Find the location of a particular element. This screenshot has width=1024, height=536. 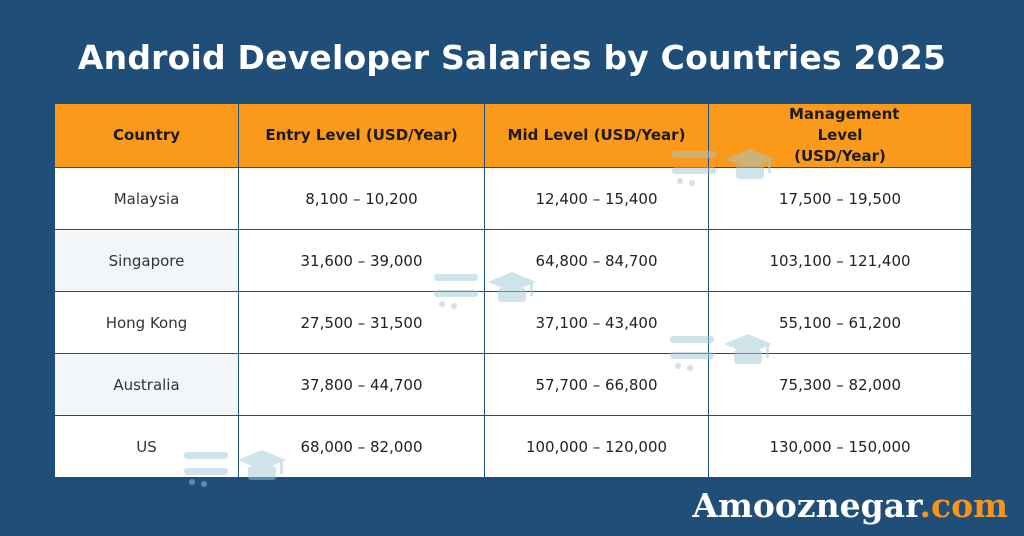

country-cell: Australia is located at coordinates (146, 384).